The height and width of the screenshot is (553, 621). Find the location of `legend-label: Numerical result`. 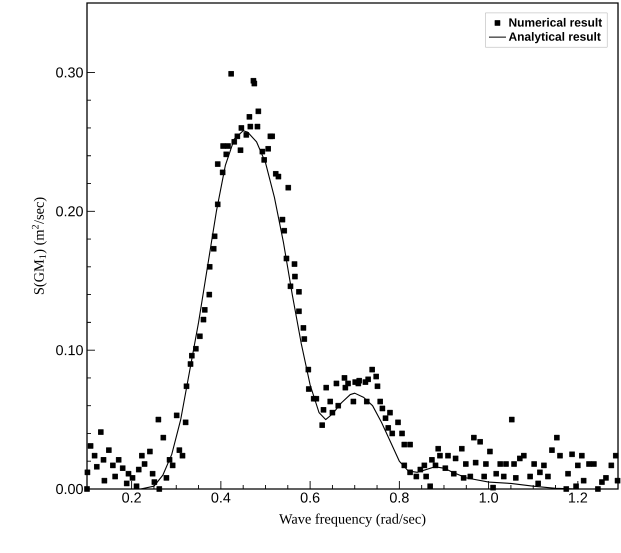

legend-label: Numerical result is located at coordinates (555, 22).